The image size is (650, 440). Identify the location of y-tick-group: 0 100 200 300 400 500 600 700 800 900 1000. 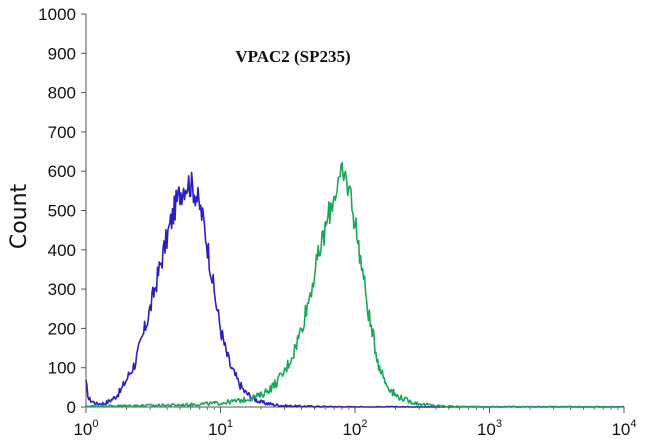
(62, 211).